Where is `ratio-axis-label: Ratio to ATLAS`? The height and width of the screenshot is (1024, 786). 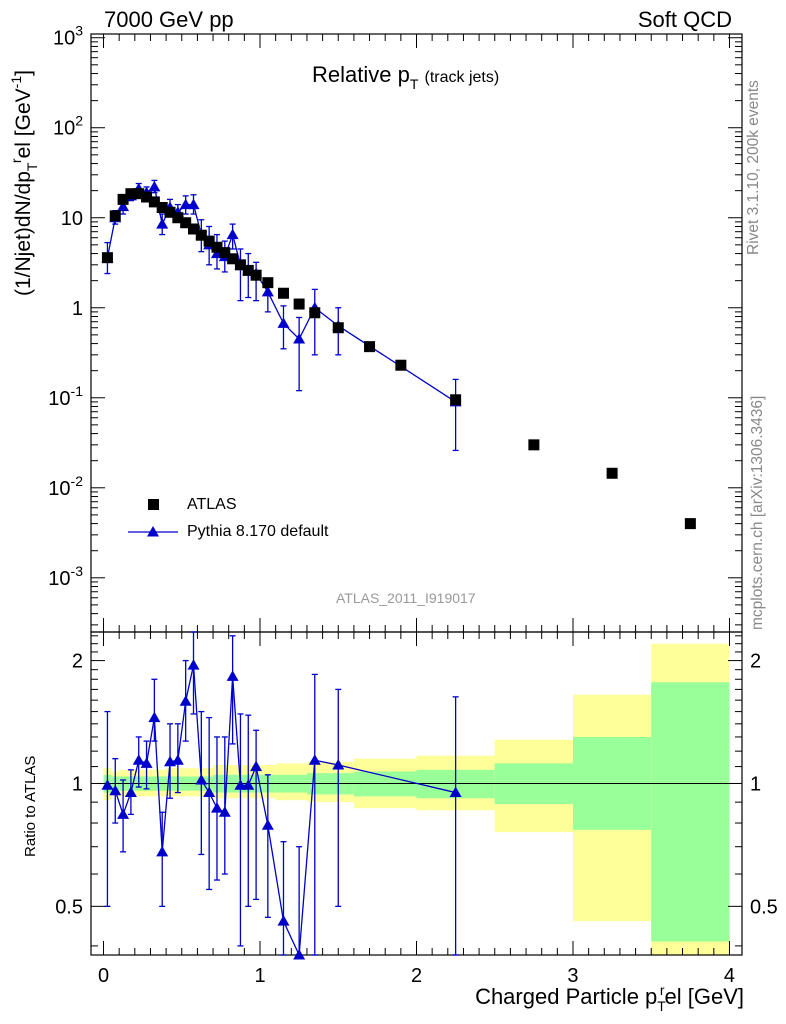 ratio-axis-label: Ratio to ATLAS is located at coordinates (30, 806).